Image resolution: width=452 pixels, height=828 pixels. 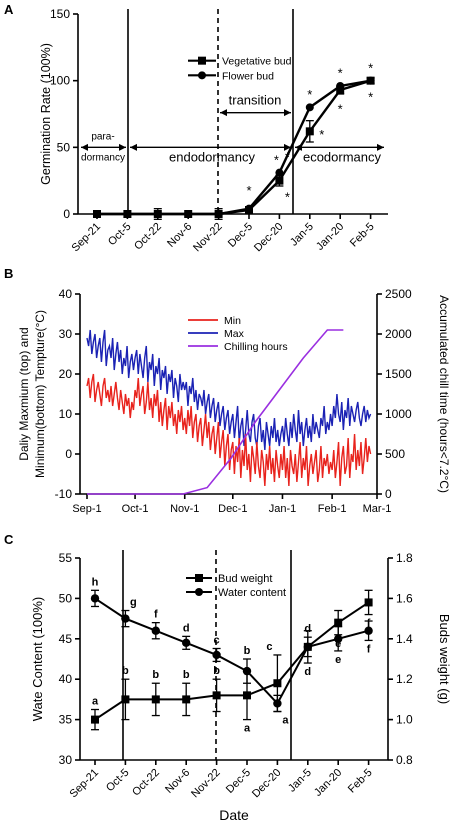 What do you see at coordinates (398, 374) in the screenshot?
I see `y-tick-label-right: 1500` at bounding box center [398, 374].